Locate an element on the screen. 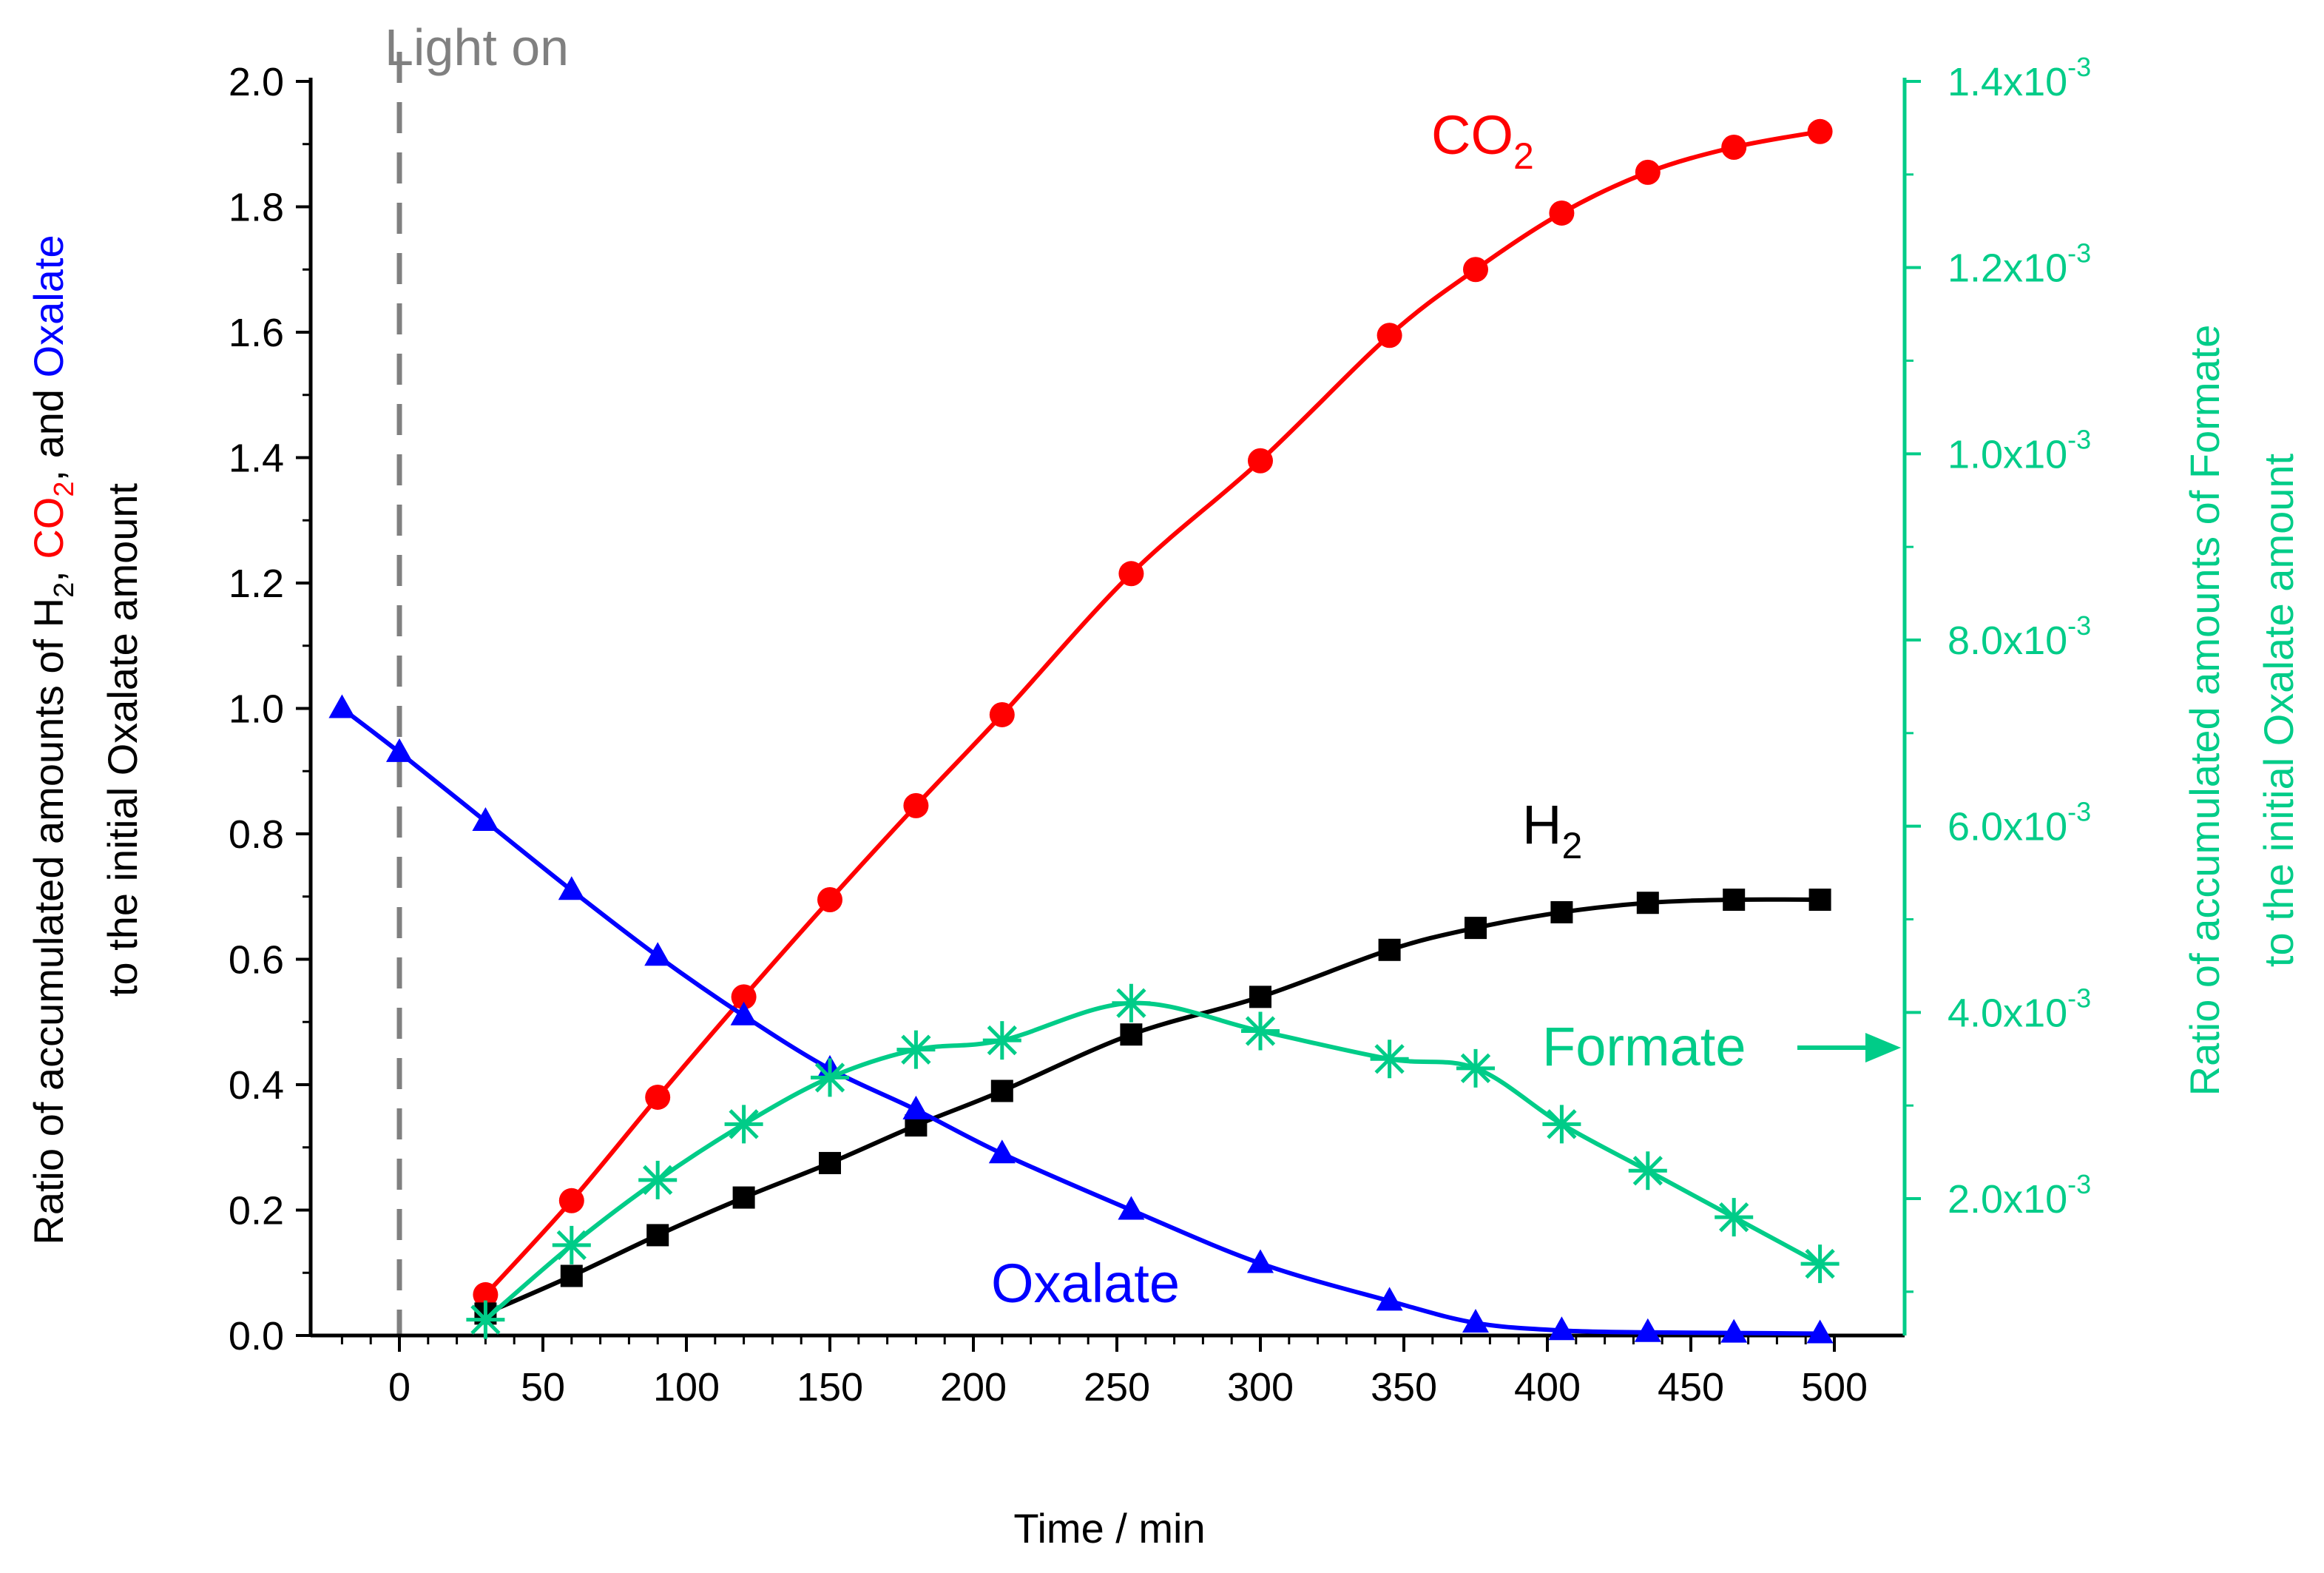 This screenshot has width=2324, height=1573. formate-arrow-head is located at coordinates (1883, 1048).